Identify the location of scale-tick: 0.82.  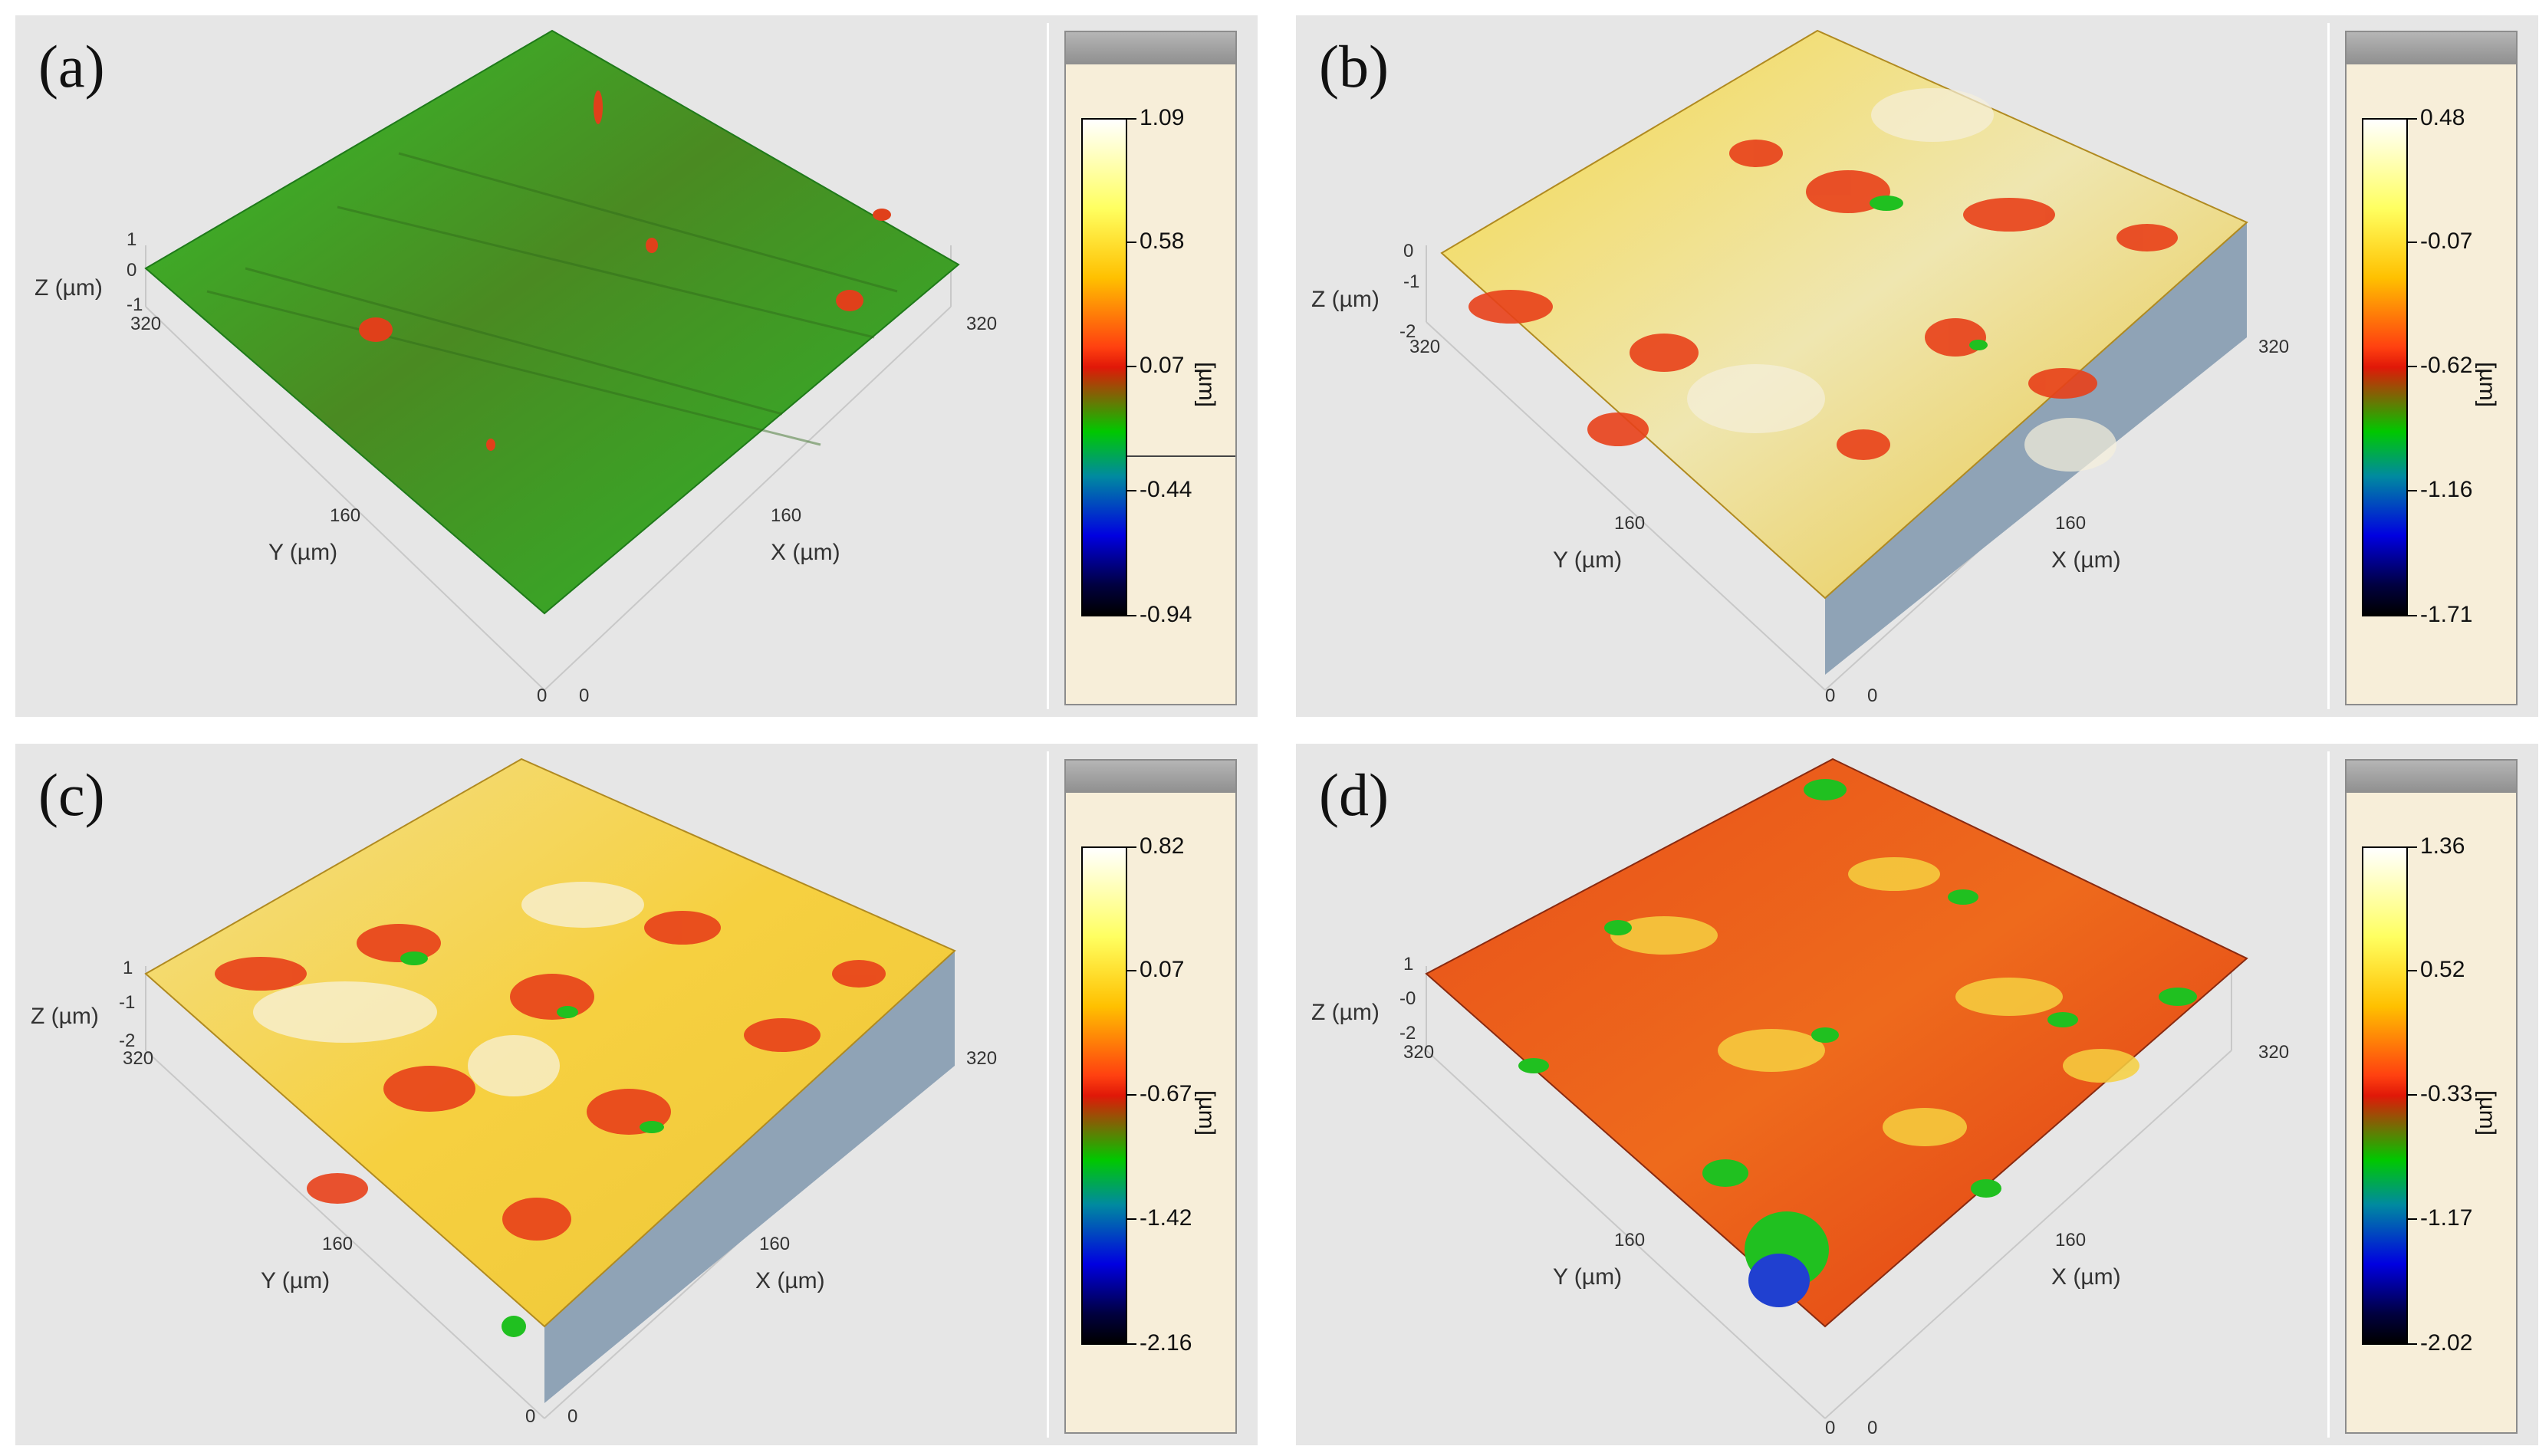
(1162, 846).